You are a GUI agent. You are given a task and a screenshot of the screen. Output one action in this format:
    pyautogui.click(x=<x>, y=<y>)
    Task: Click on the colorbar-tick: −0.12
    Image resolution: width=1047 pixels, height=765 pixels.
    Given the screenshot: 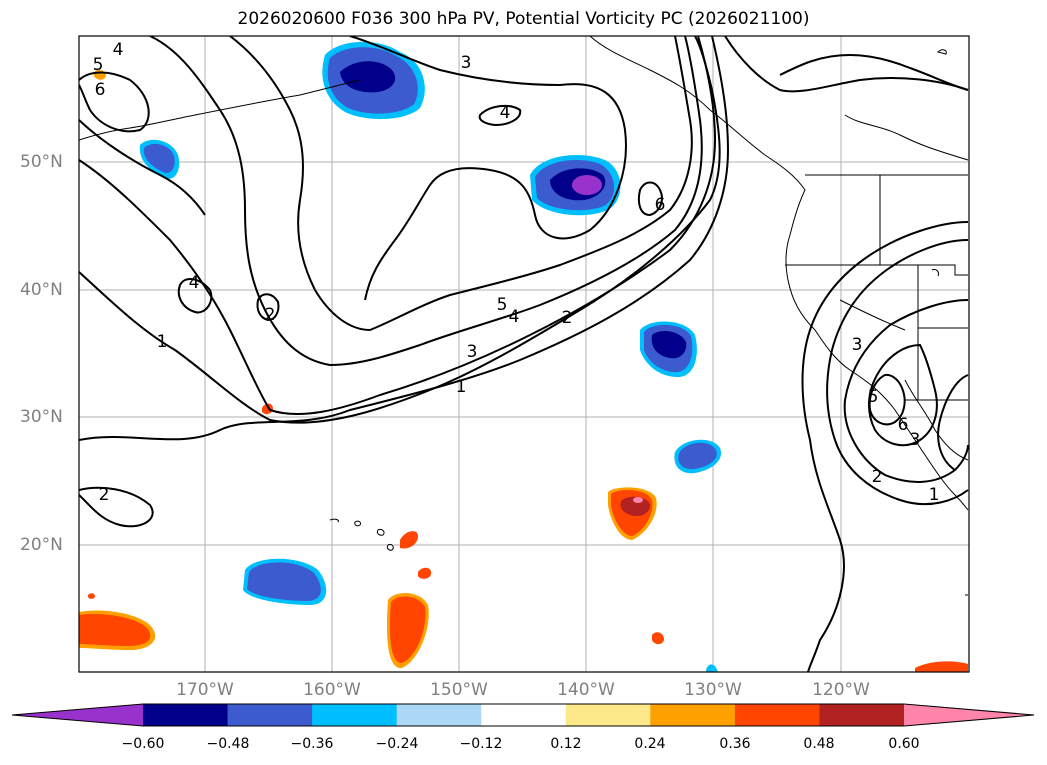 What is the action you would take?
    pyautogui.click(x=481, y=744)
    